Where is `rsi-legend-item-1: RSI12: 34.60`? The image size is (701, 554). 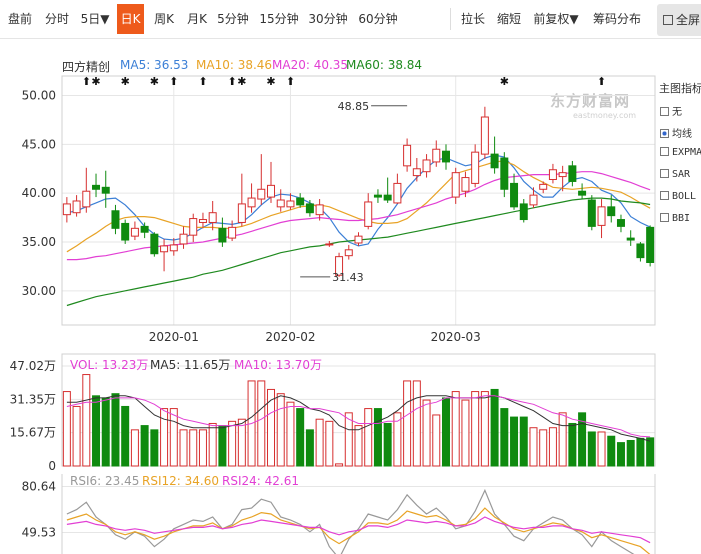
rsi-legend-item-1: RSI12: 34.60 is located at coordinates (180, 481).